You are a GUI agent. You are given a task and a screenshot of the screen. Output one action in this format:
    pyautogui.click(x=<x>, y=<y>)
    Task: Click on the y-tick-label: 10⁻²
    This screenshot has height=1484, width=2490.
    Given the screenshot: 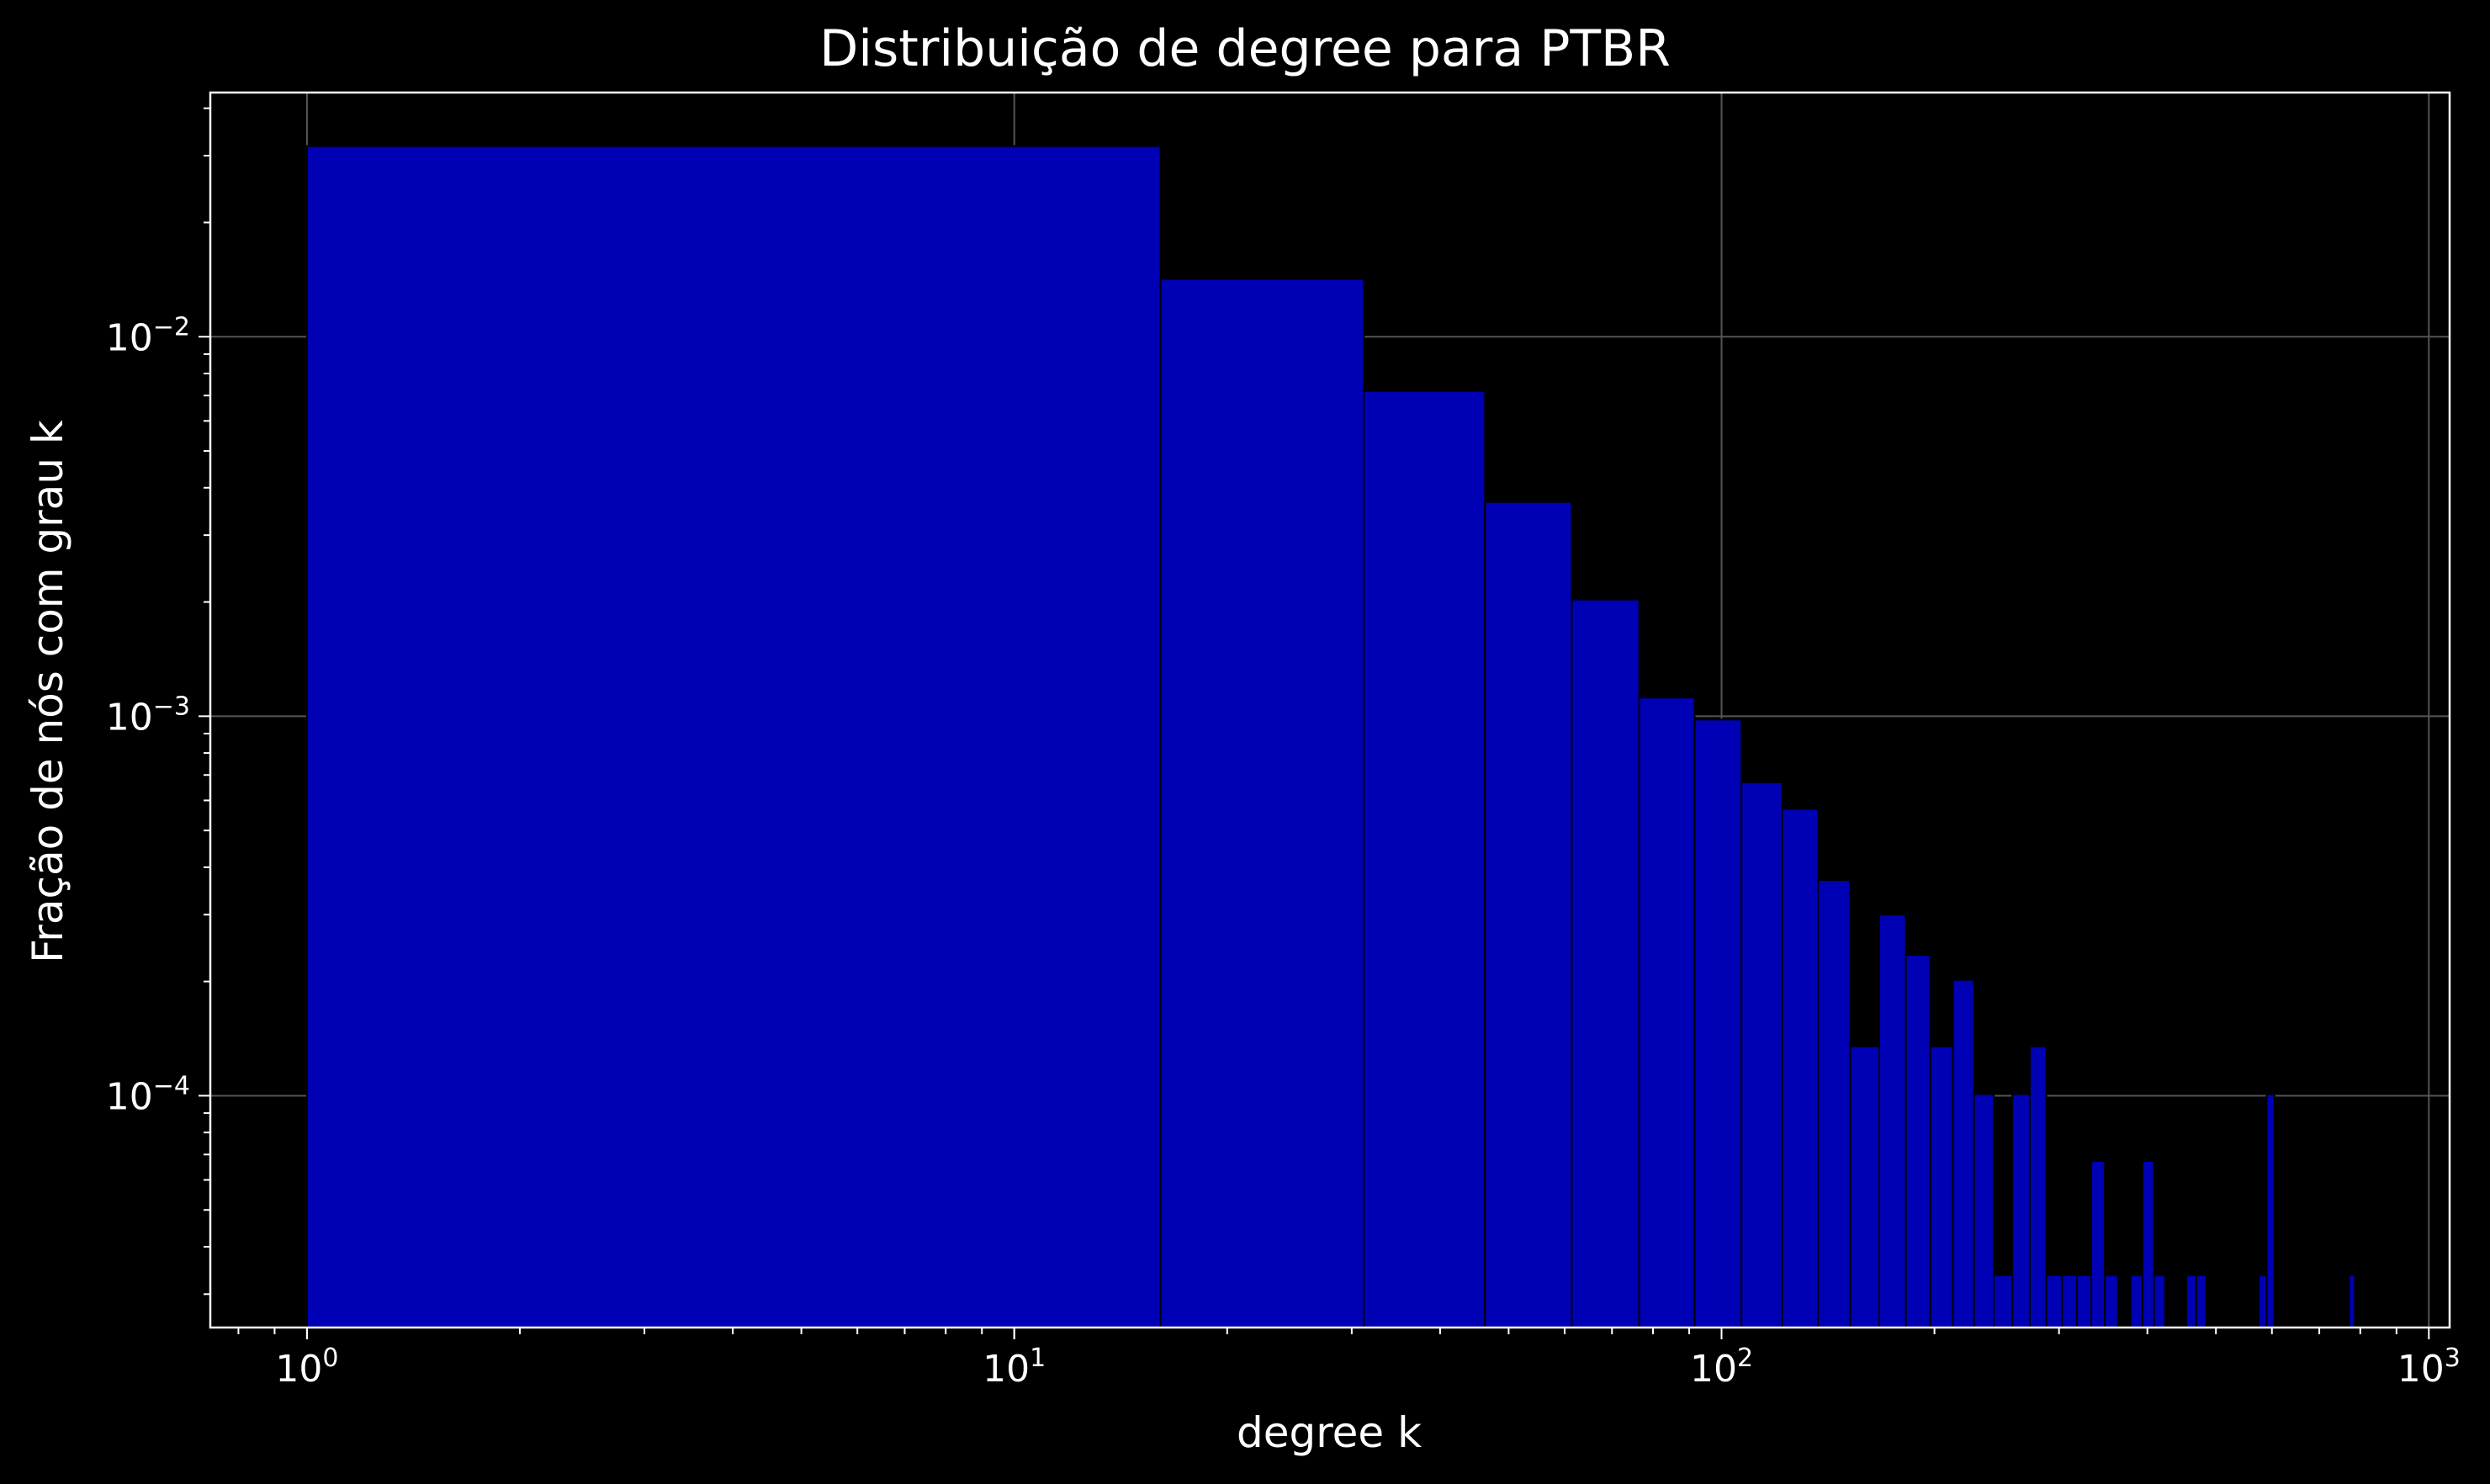 What is the action you would take?
    pyautogui.click(x=148, y=335)
    